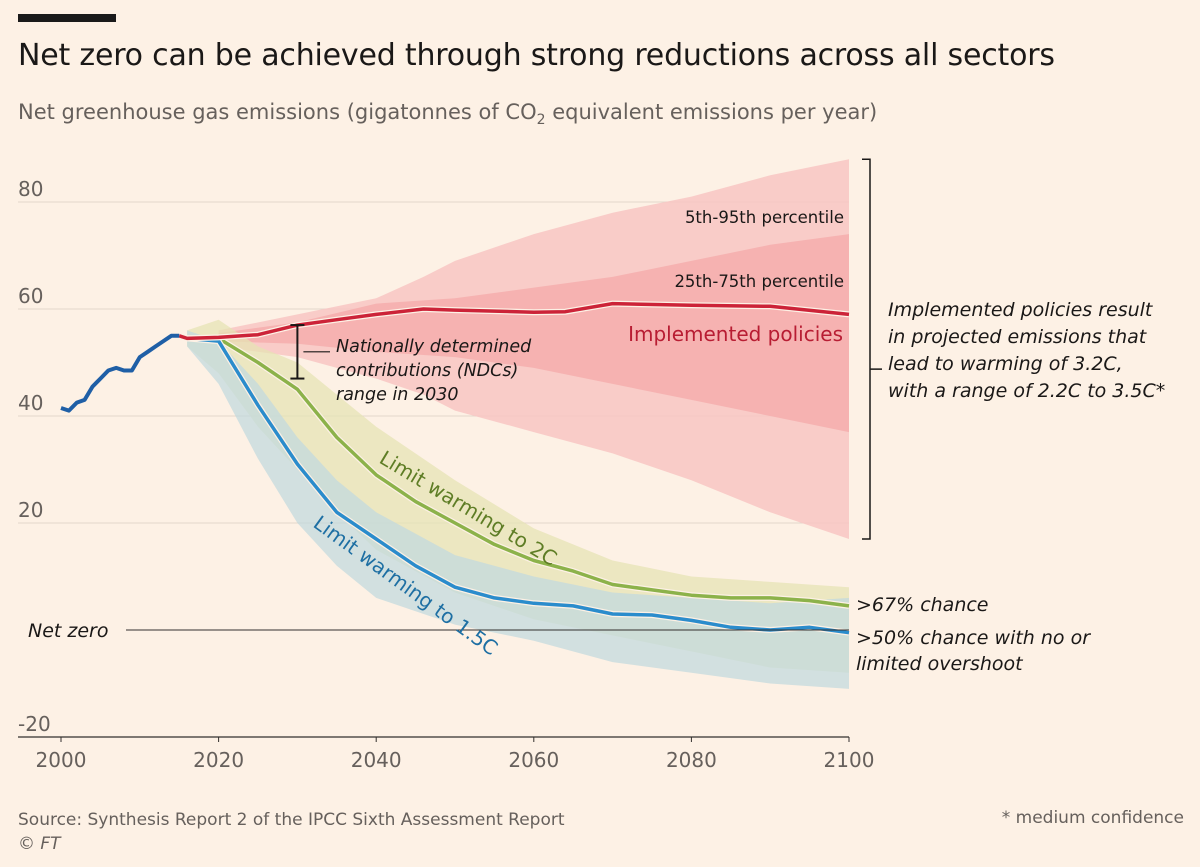 Image resolution: width=1200 pixels, height=867 pixels. Describe the element at coordinates (1092, 818) in the screenshot. I see `footer-note: * medium confidence` at that location.